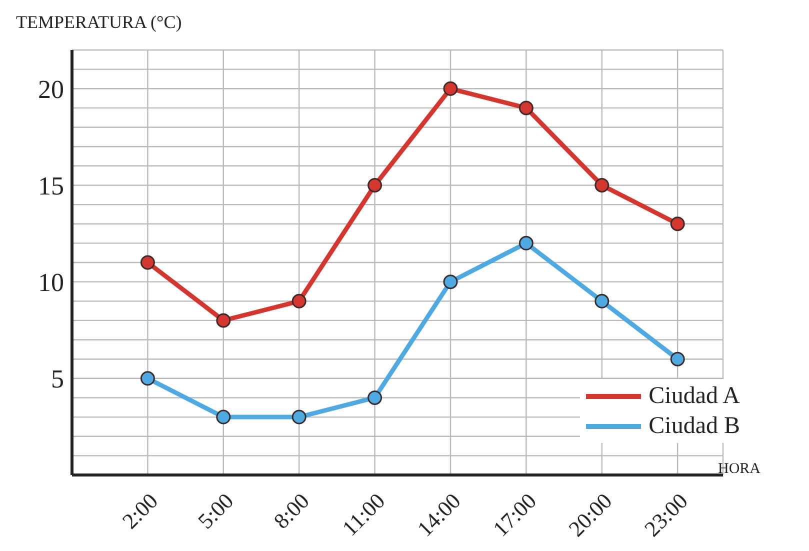 Image resolution: width=809 pixels, height=551 pixels. I want to click on legend-label: Ciudad A, so click(694, 396).